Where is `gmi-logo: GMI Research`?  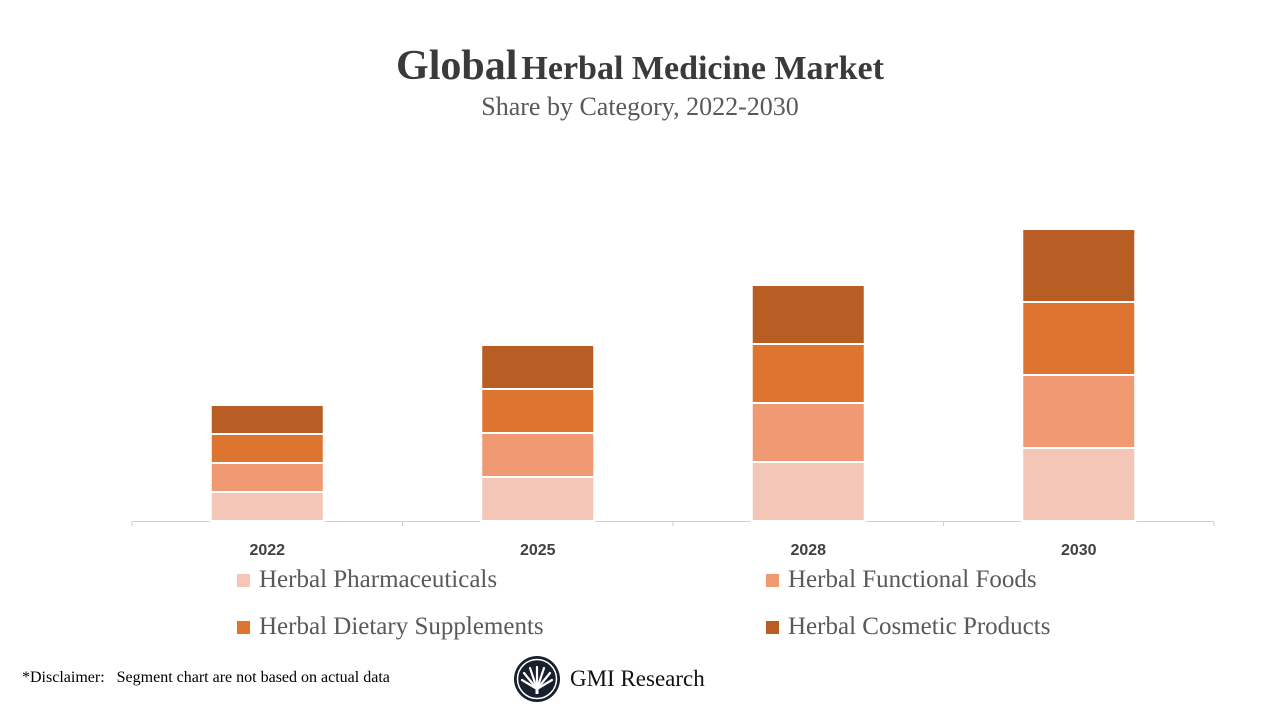
gmi-logo: GMI Research is located at coordinates (609, 679).